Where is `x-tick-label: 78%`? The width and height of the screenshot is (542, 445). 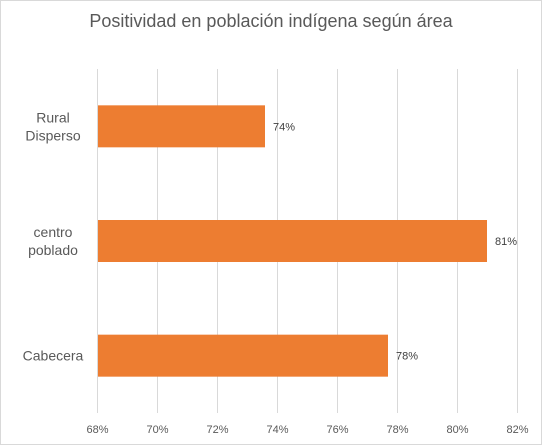 x-tick-label: 78% is located at coordinates (397, 430).